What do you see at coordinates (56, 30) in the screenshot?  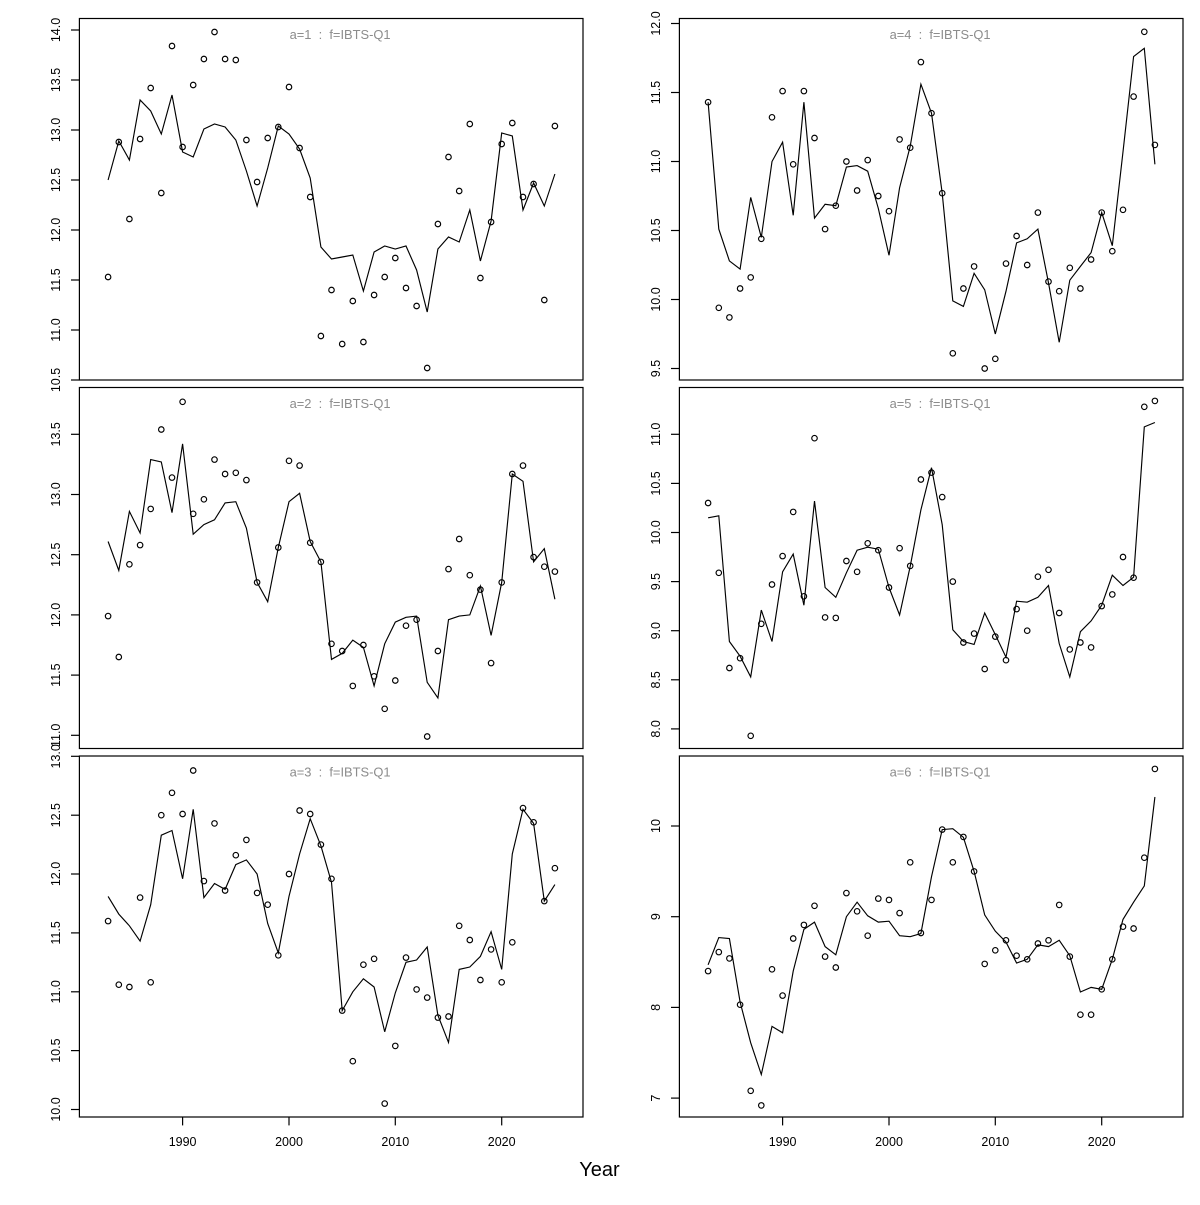 I see `svg-text: 14.0` at bounding box center [56, 30].